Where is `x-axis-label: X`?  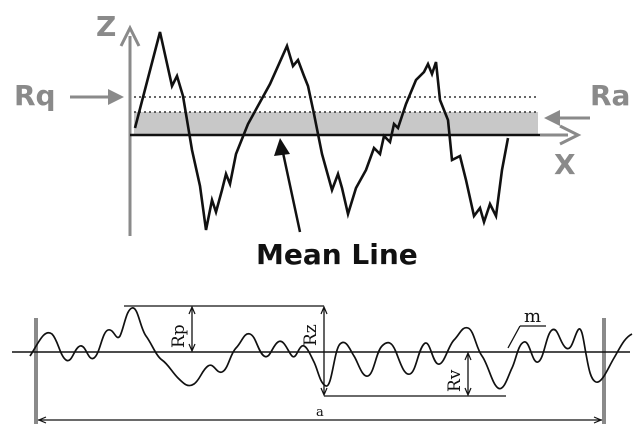
x-axis-label: X is located at coordinates (565, 164).